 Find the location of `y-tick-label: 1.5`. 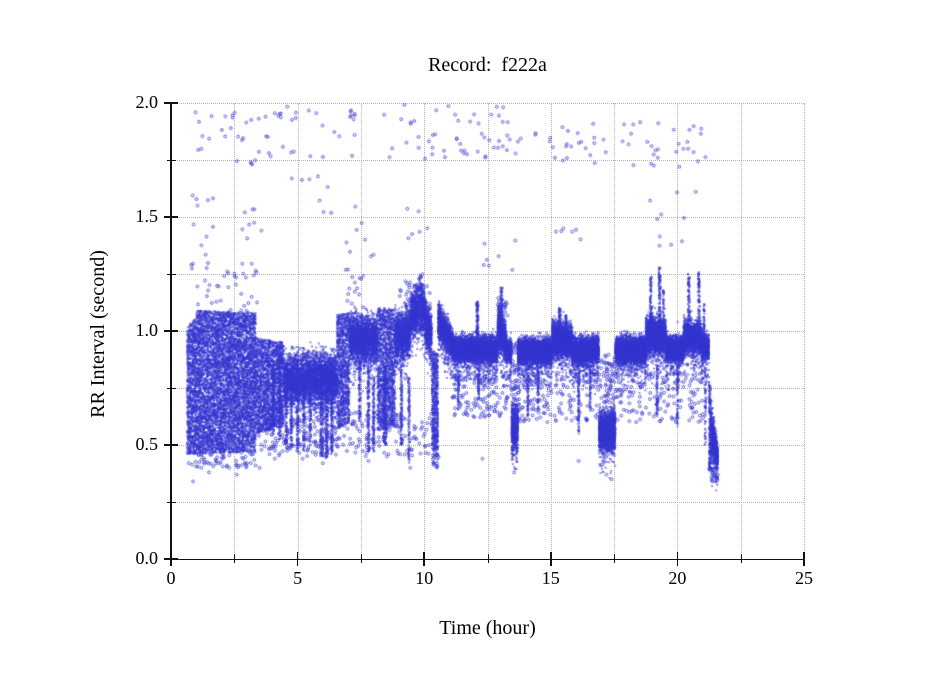

y-tick-label: 1.5 is located at coordinates (147, 216).